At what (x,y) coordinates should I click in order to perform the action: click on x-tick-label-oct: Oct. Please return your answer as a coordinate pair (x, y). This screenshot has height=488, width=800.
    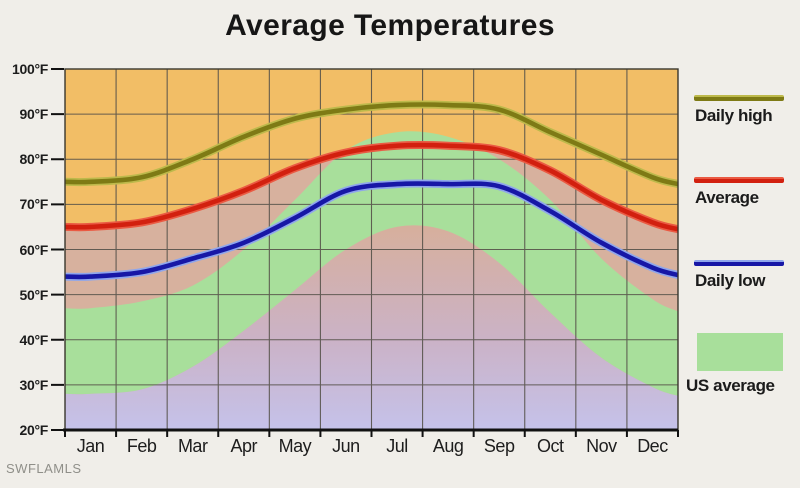
    Looking at the image, I should click on (550, 446).